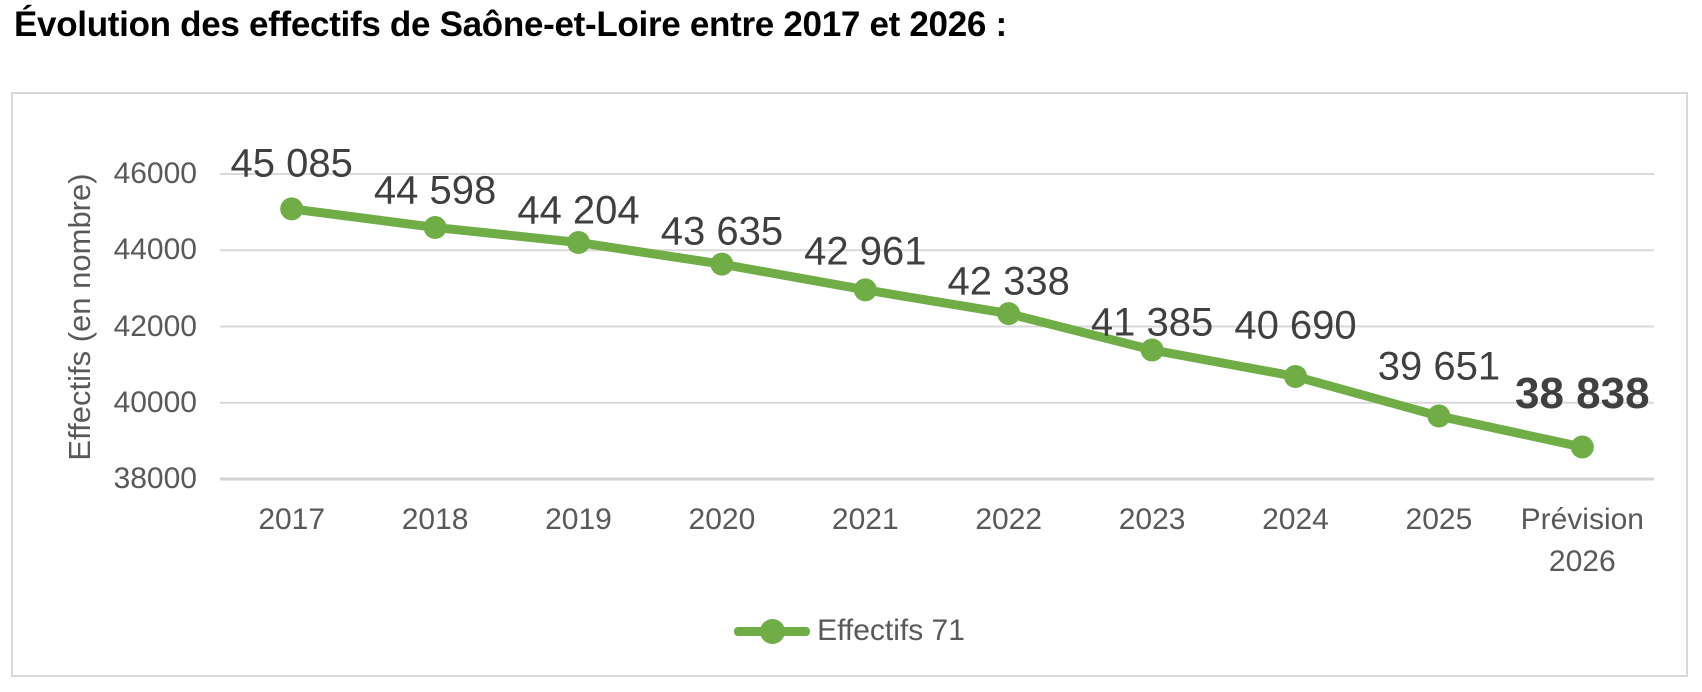  What do you see at coordinates (891, 630) in the screenshot?
I see `legend-series-label: Effectifs 71` at bounding box center [891, 630].